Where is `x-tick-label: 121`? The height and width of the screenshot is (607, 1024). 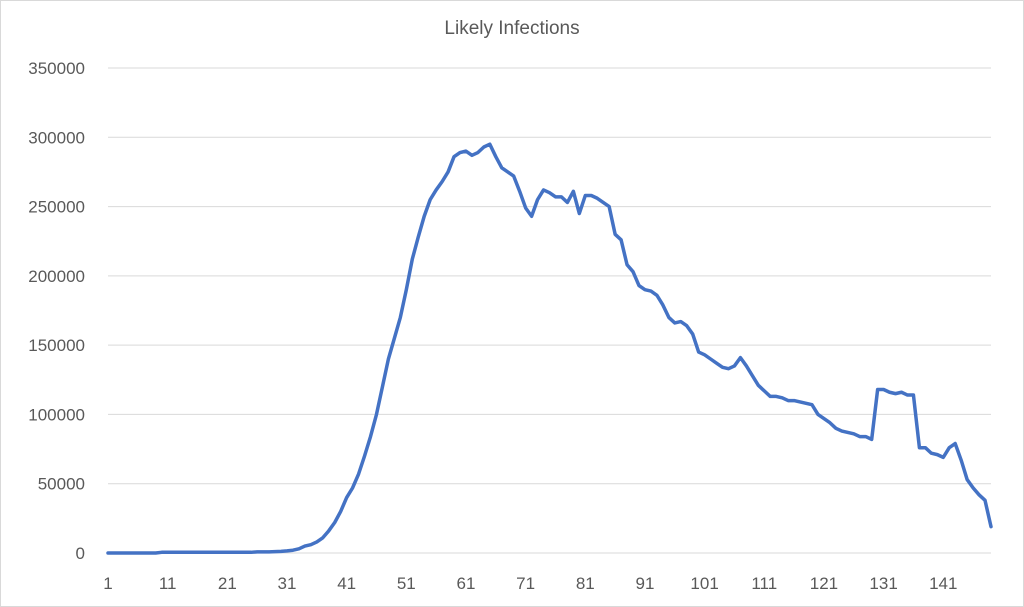
x-tick-label: 121 is located at coordinates (824, 583).